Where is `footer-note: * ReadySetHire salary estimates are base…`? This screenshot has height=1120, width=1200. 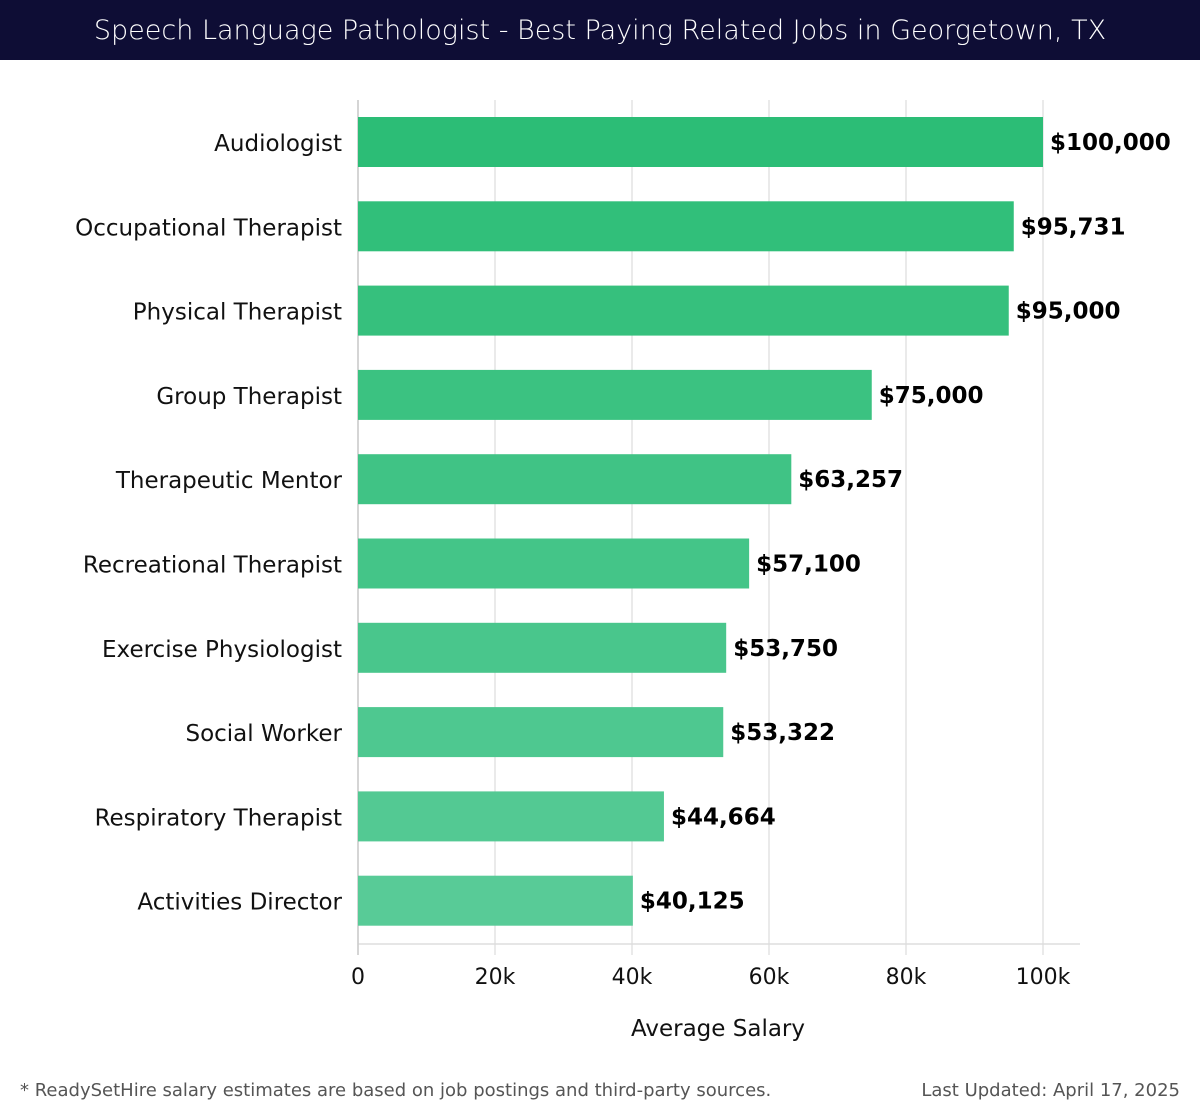 footer-note: * ReadySetHire salary estimates are base… is located at coordinates (396, 1090).